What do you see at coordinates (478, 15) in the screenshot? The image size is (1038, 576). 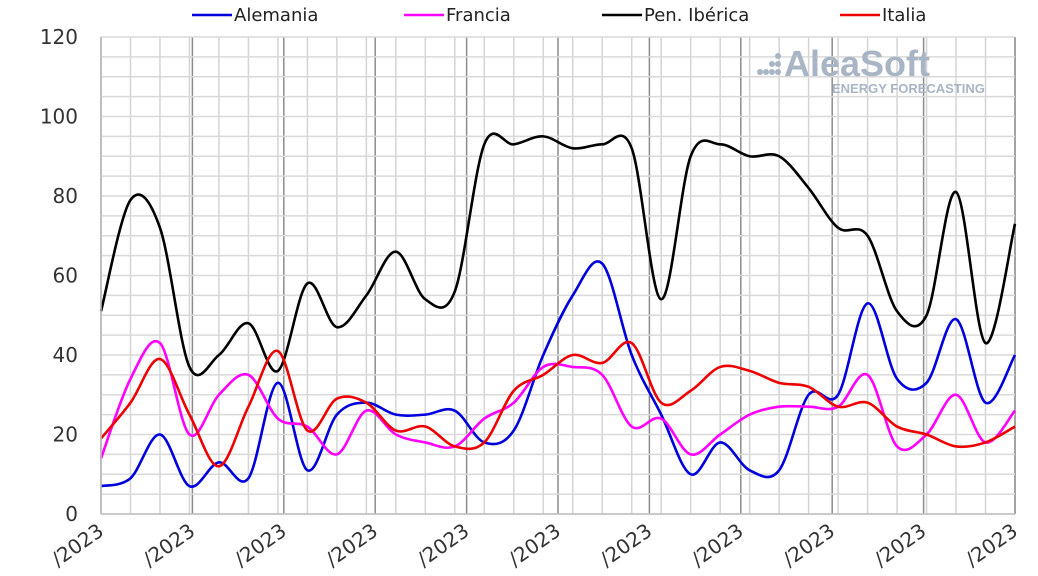 I see `legend-label: Francia` at bounding box center [478, 15].